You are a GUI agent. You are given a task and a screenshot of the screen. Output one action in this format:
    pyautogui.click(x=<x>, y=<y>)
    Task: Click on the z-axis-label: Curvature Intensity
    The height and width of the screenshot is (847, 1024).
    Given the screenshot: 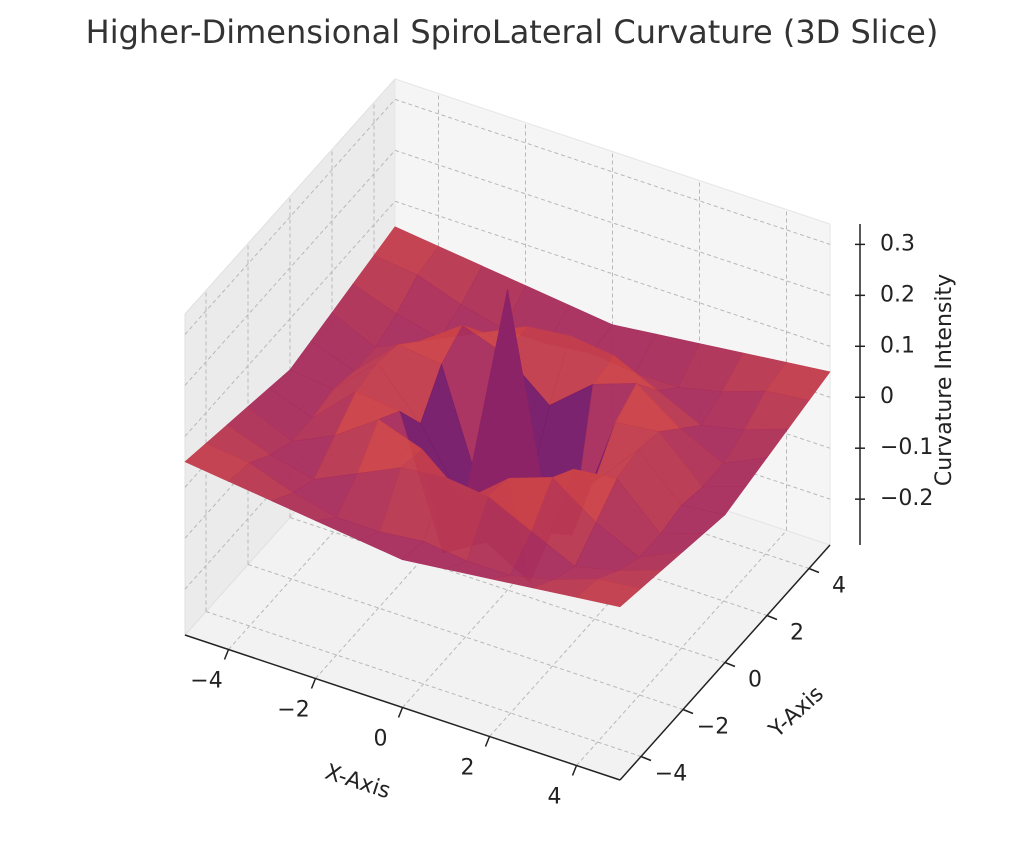 What is the action you would take?
    pyautogui.click(x=944, y=380)
    